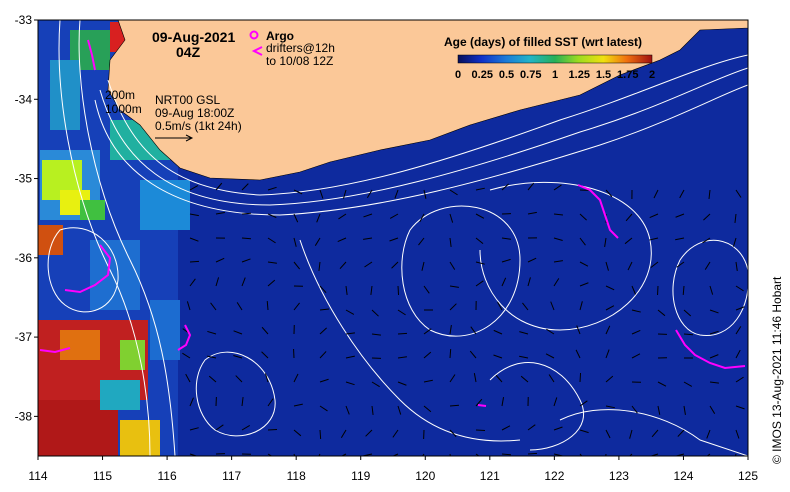 The width and height of the screenshot is (790, 492). Describe the element at coordinates (458, 75) in the screenshot. I see `colorbar-tick-label: 0` at that location.